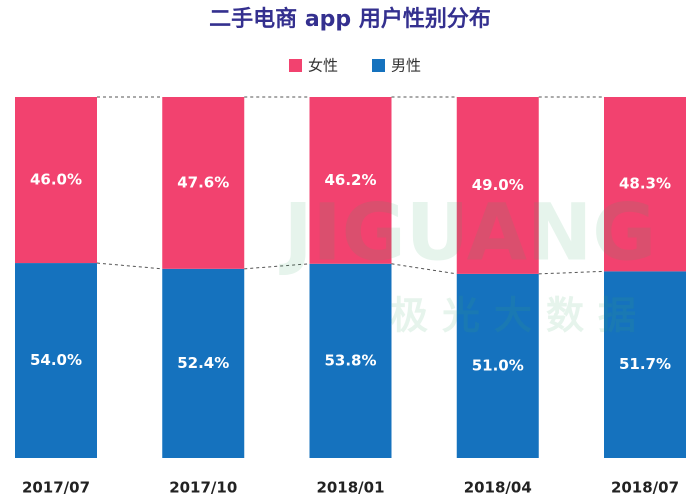 This screenshot has height=504, width=700. I want to click on value-label: 54.0%, so click(56, 360).